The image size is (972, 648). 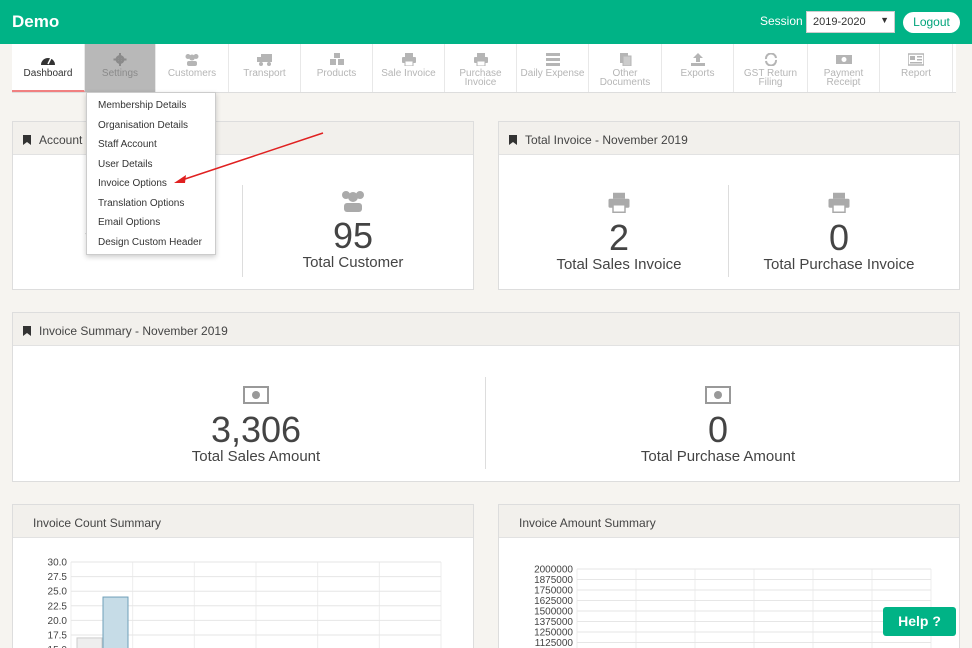 What do you see at coordinates (58, 577) in the screenshot?
I see `y-tick-label: 27.5` at bounding box center [58, 577].